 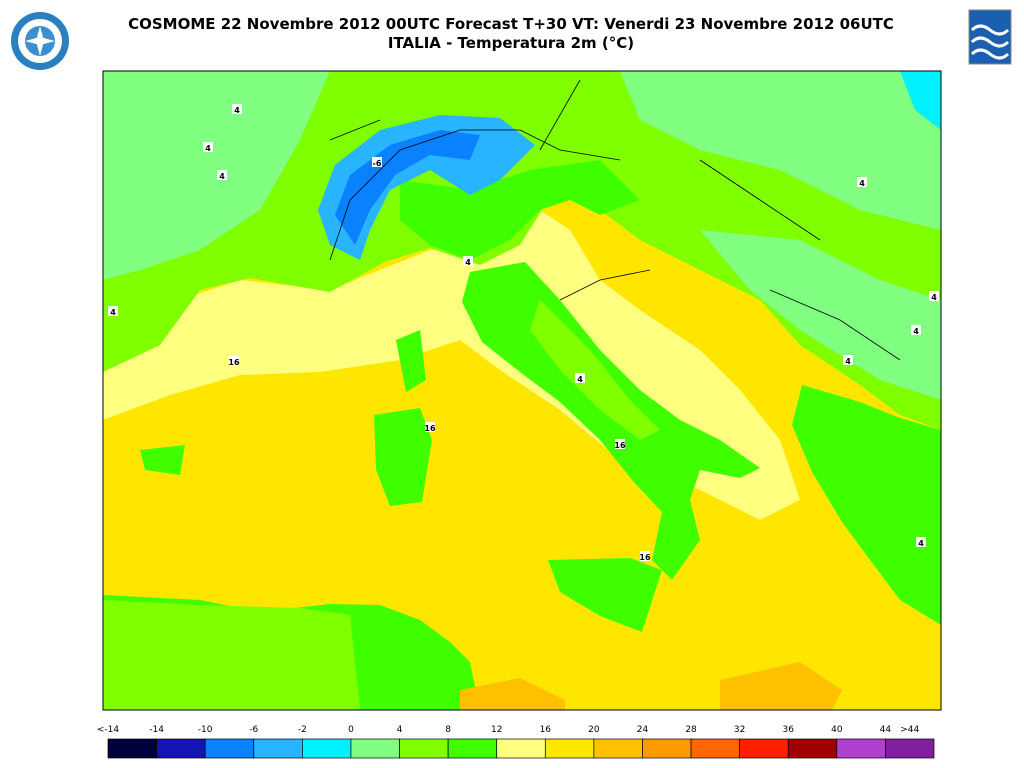 I want to click on colorbar-label: -10, so click(x=205, y=730).